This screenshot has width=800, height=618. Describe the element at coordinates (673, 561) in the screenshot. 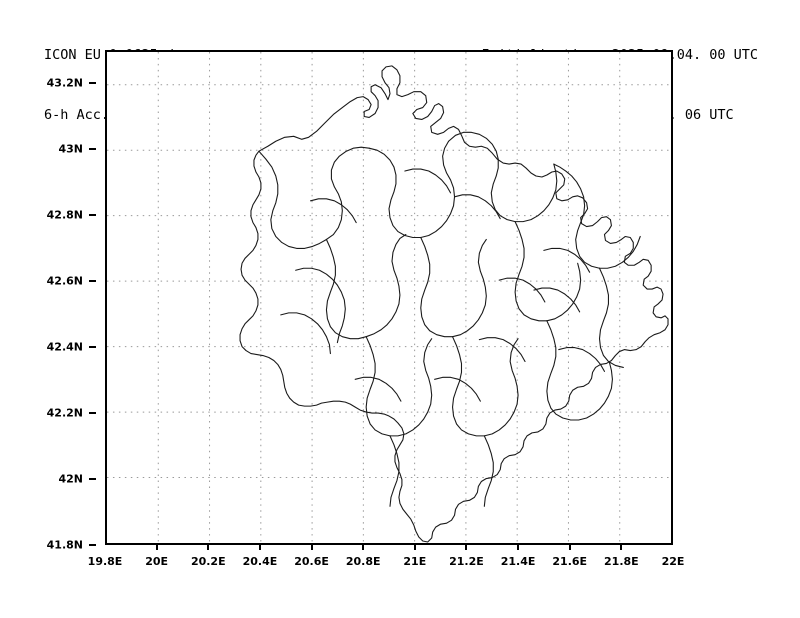

I see `x-tick-label: 22E` at that location.